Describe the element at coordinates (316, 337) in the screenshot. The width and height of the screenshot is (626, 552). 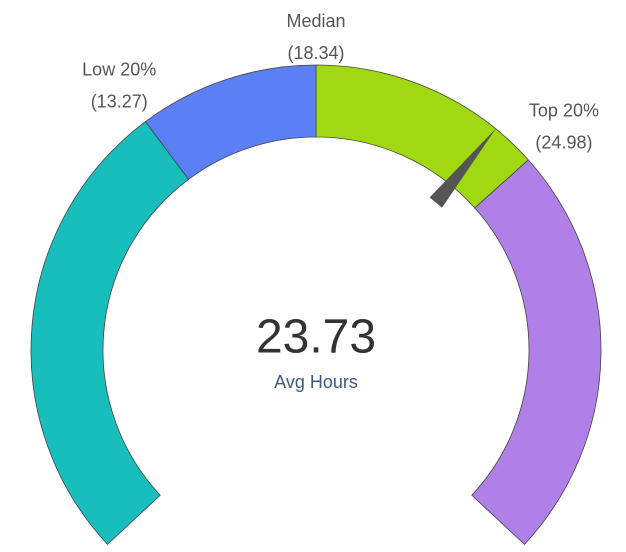
I see `gauge-value: 23.73` at that location.